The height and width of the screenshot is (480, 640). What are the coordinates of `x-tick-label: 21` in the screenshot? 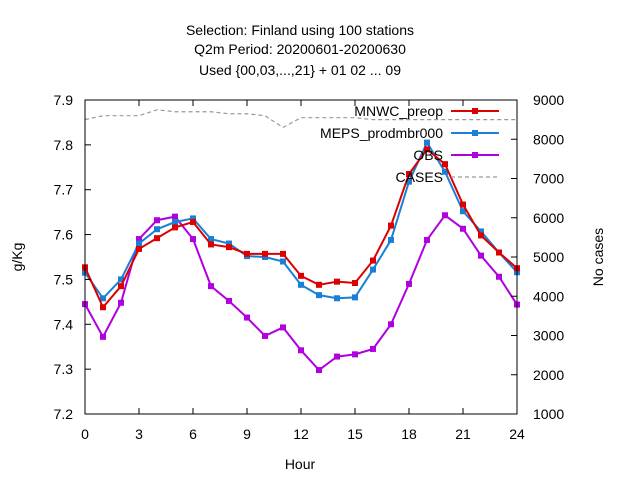 It's located at (463, 434).